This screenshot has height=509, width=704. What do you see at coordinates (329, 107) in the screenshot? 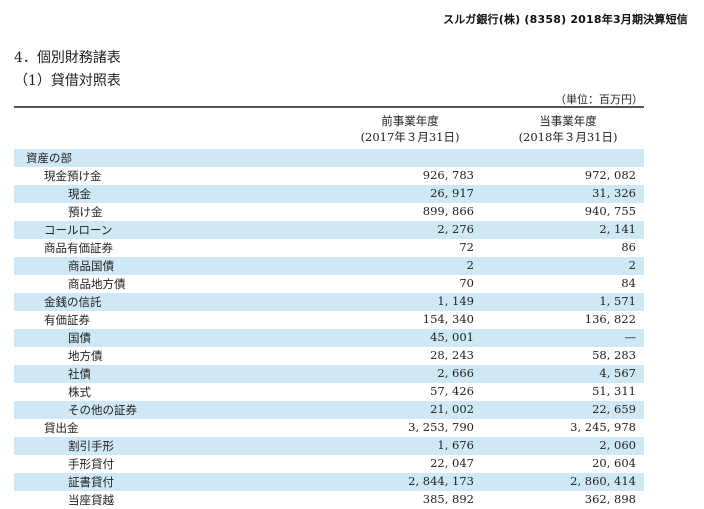
I see `table-top-rule` at bounding box center [329, 107].